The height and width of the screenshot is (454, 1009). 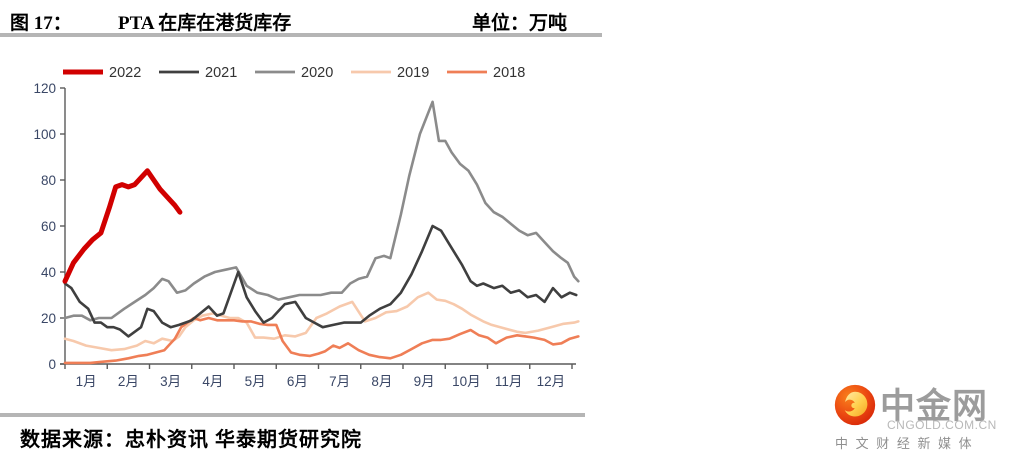 What do you see at coordinates (520, 23) in the screenshot?
I see `unit-label: 单位：万吨` at bounding box center [520, 23].